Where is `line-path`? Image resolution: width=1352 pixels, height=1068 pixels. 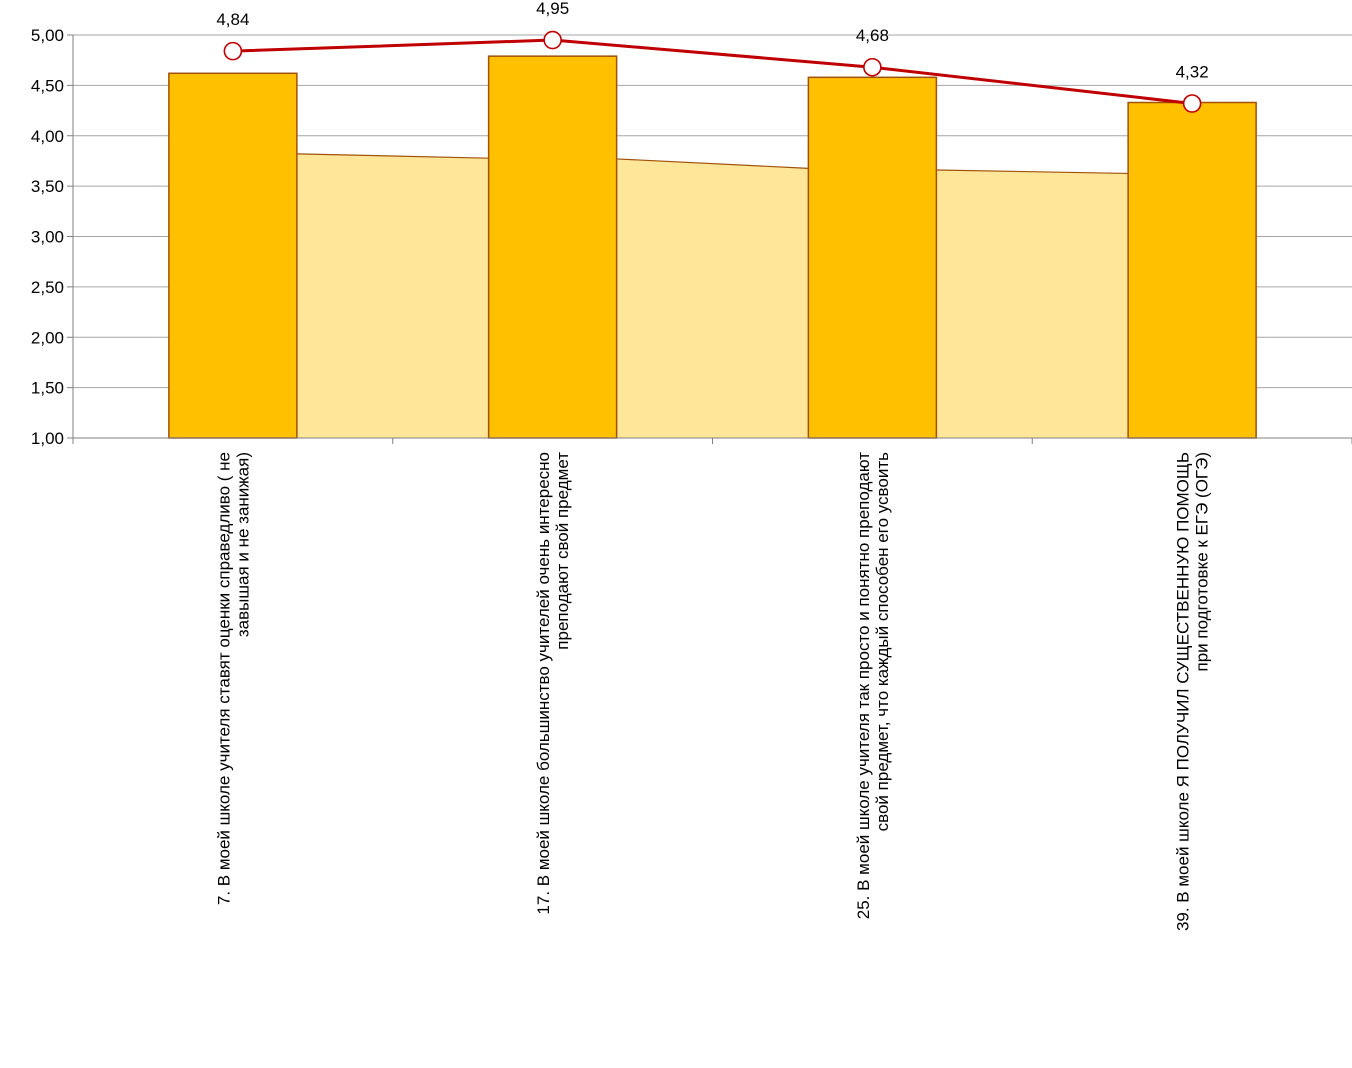
line-path is located at coordinates (712, 72).